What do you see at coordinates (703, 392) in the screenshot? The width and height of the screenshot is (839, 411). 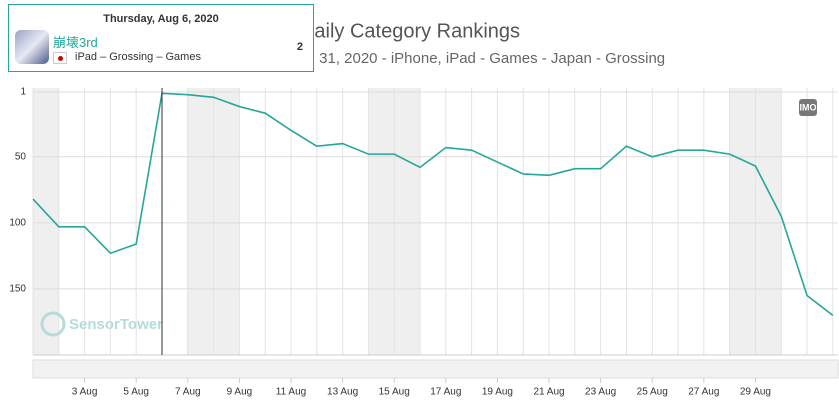 I see `x-tick-label: 27 Aug` at bounding box center [703, 392].